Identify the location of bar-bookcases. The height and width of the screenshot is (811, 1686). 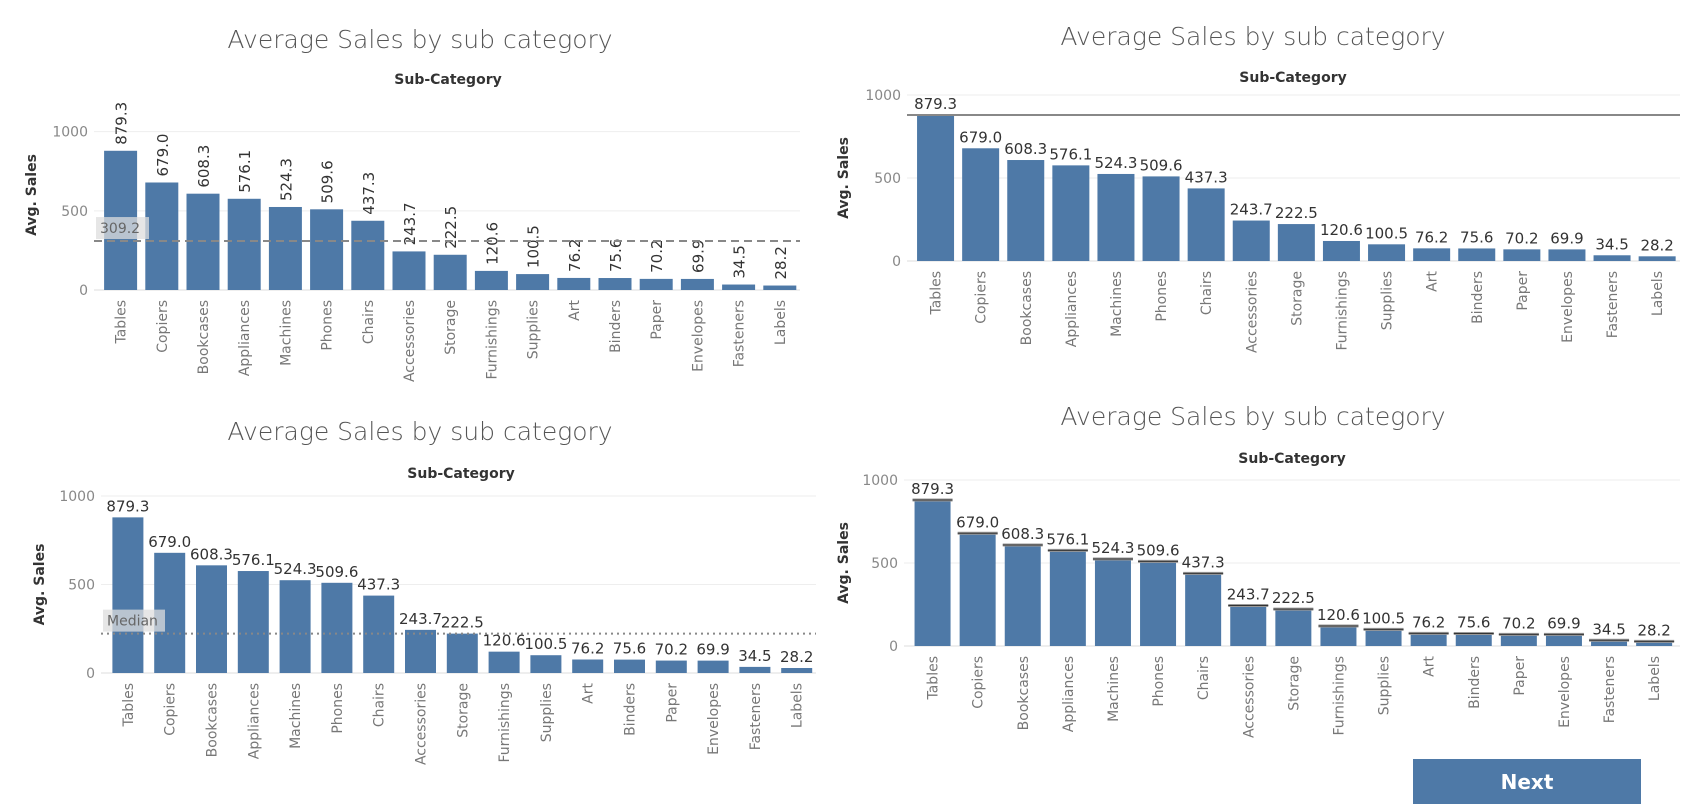
(1026, 210).